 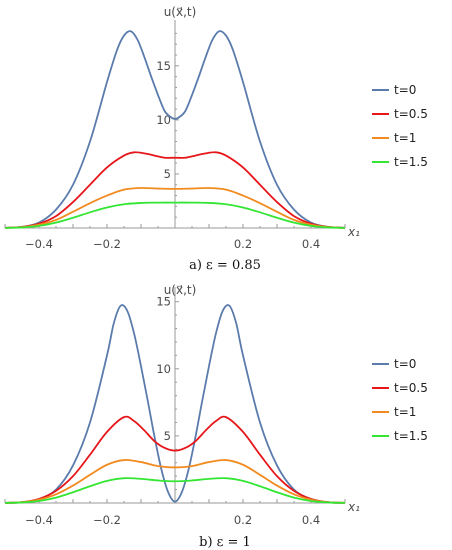 What do you see at coordinates (225, 542) in the screenshot?
I see `chart-caption: b) ε = 1` at bounding box center [225, 542].